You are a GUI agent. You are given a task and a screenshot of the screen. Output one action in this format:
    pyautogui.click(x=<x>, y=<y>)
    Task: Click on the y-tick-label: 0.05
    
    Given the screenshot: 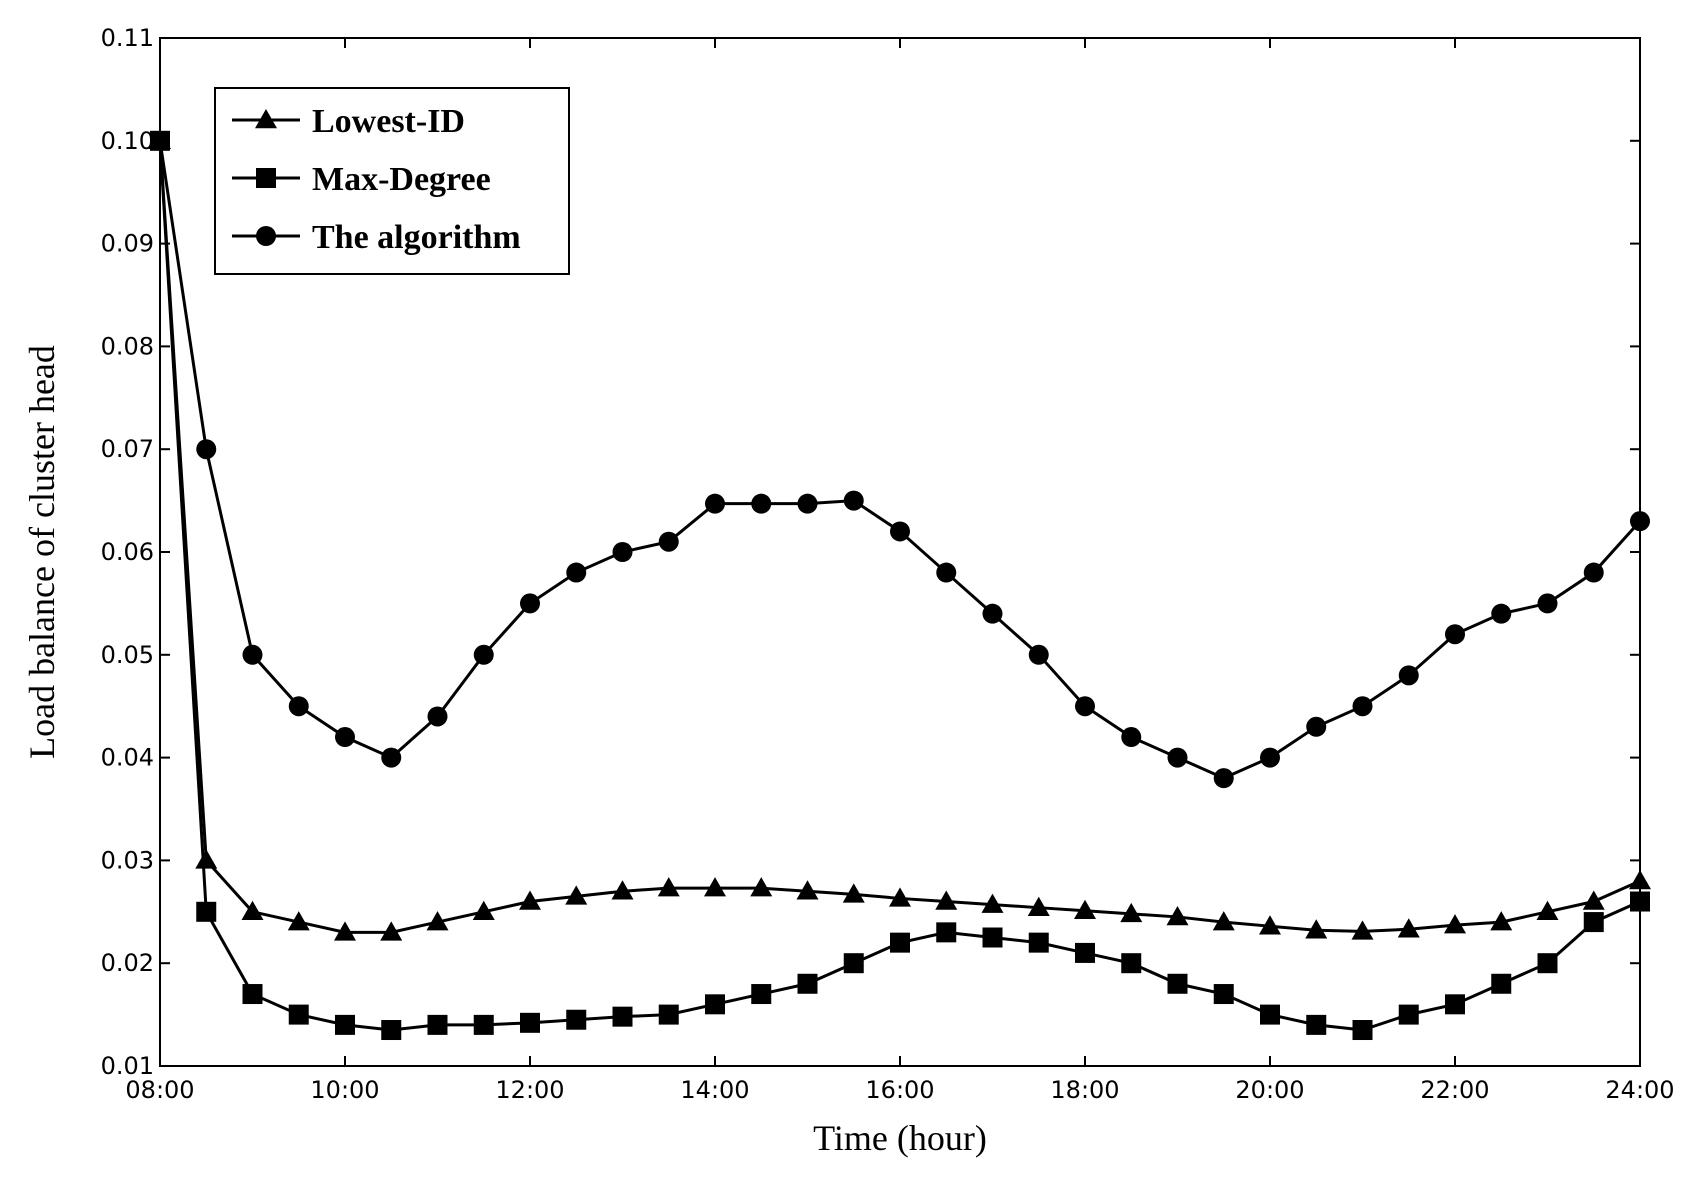 What is the action you would take?
    pyautogui.click(x=127, y=655)
    